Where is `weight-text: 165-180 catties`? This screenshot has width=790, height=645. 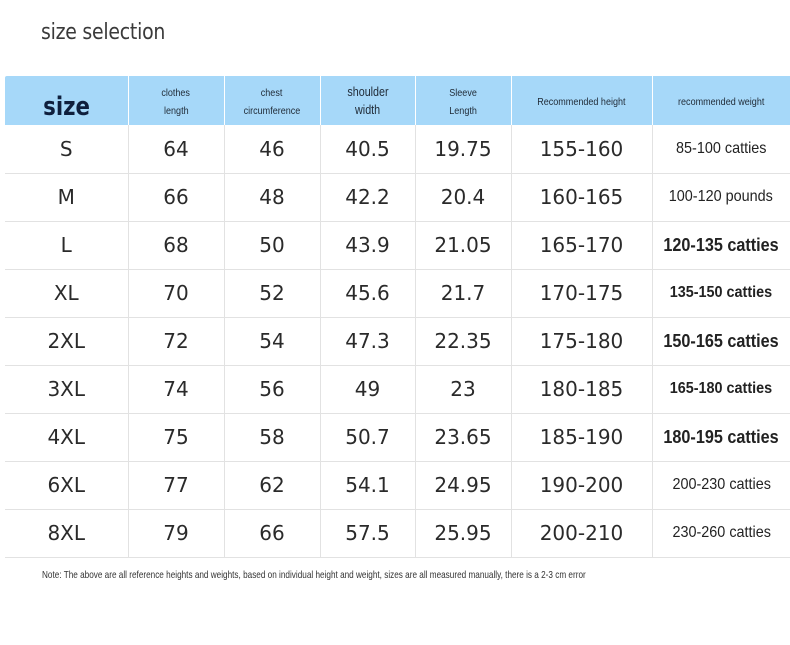
weight-text: 165-180 catties is located at coordinates (721, 388).